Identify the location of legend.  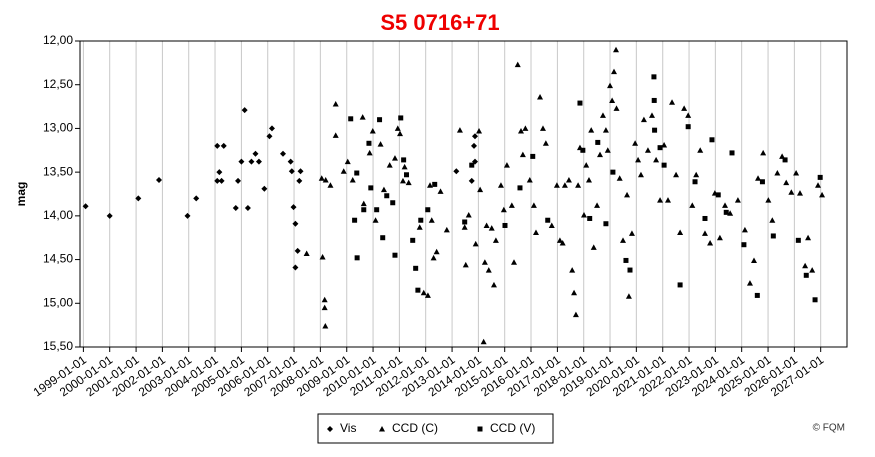
(435, 428).